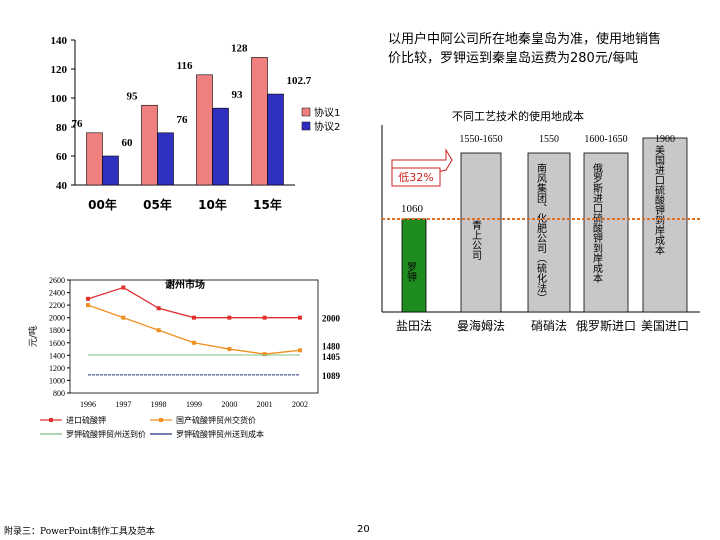 The height and width of the screenshot is (540, 720). I want to click on bar-y-tick-label: 40, so click(62, 186).